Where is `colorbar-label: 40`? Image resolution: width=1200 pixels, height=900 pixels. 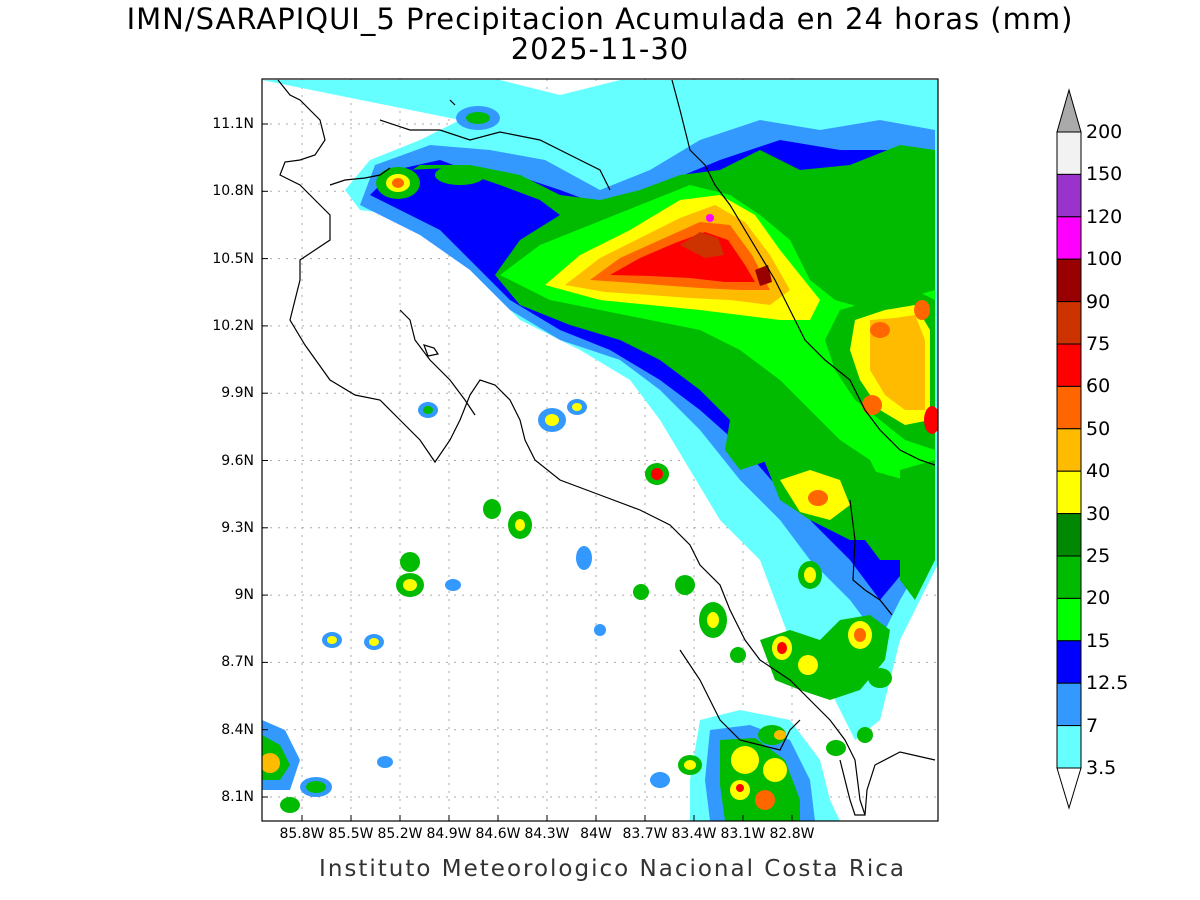
colorbar-label: 40 is located at coordinates (1098, 471).